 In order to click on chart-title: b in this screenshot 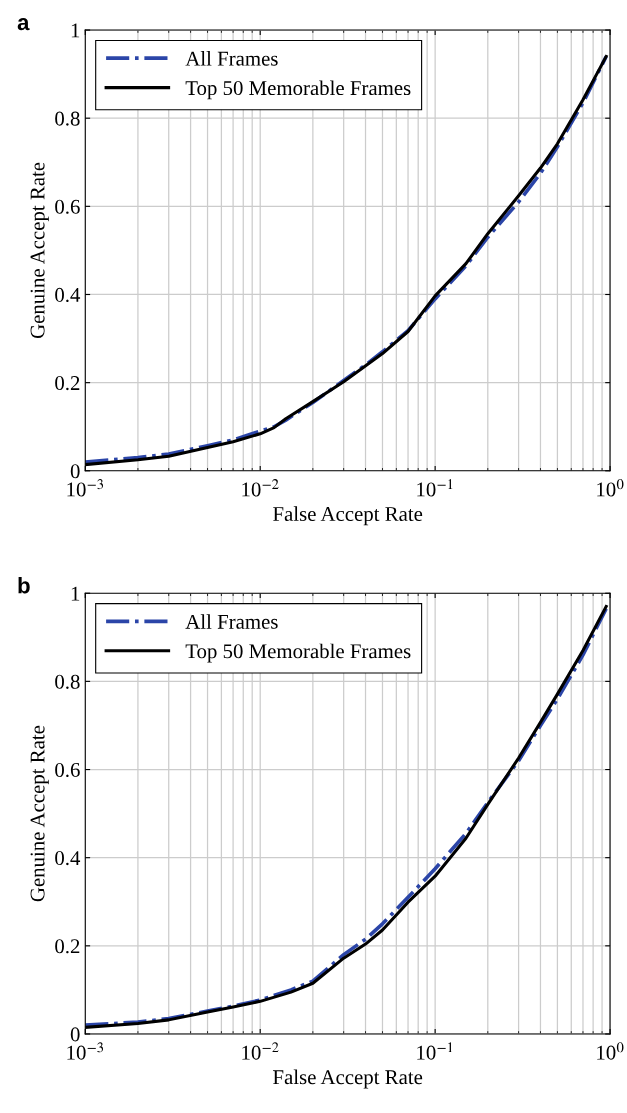, I will do `click(24, 585)`.